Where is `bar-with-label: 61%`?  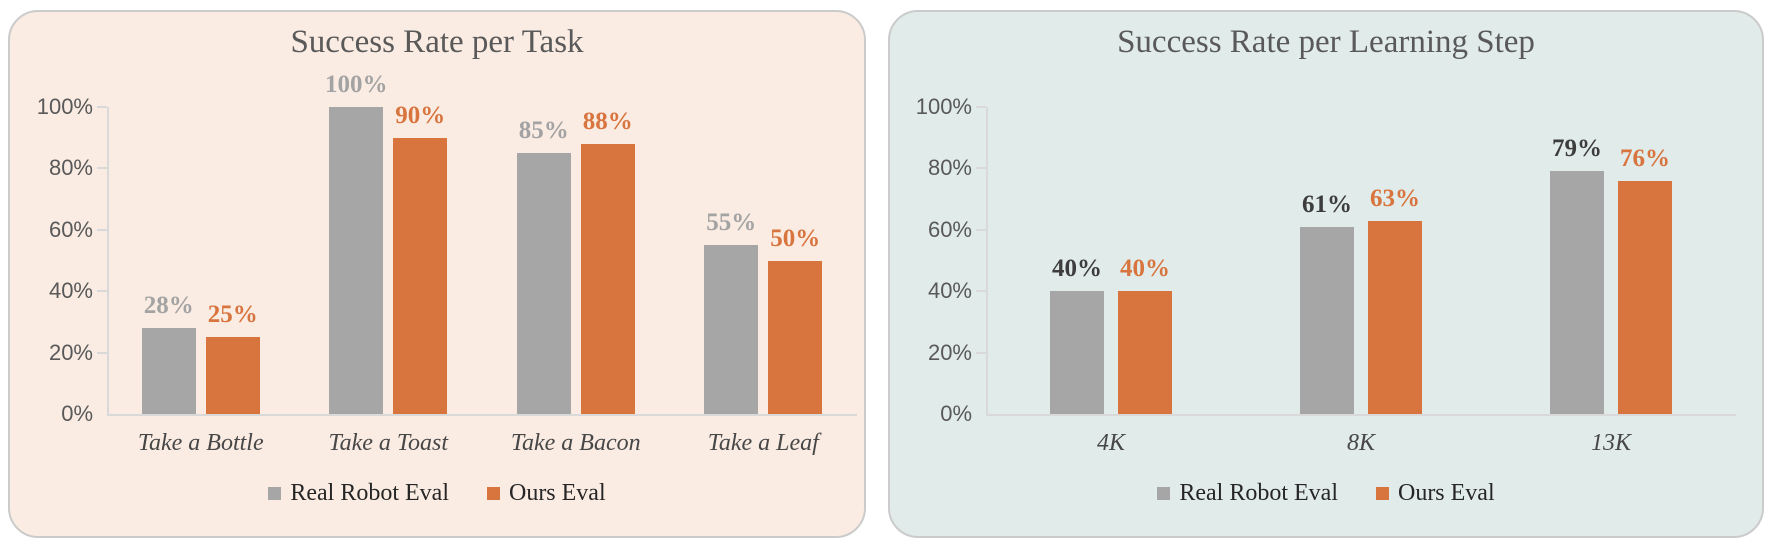
bar-with-label: 61% is located at coordinates (1327, 260).